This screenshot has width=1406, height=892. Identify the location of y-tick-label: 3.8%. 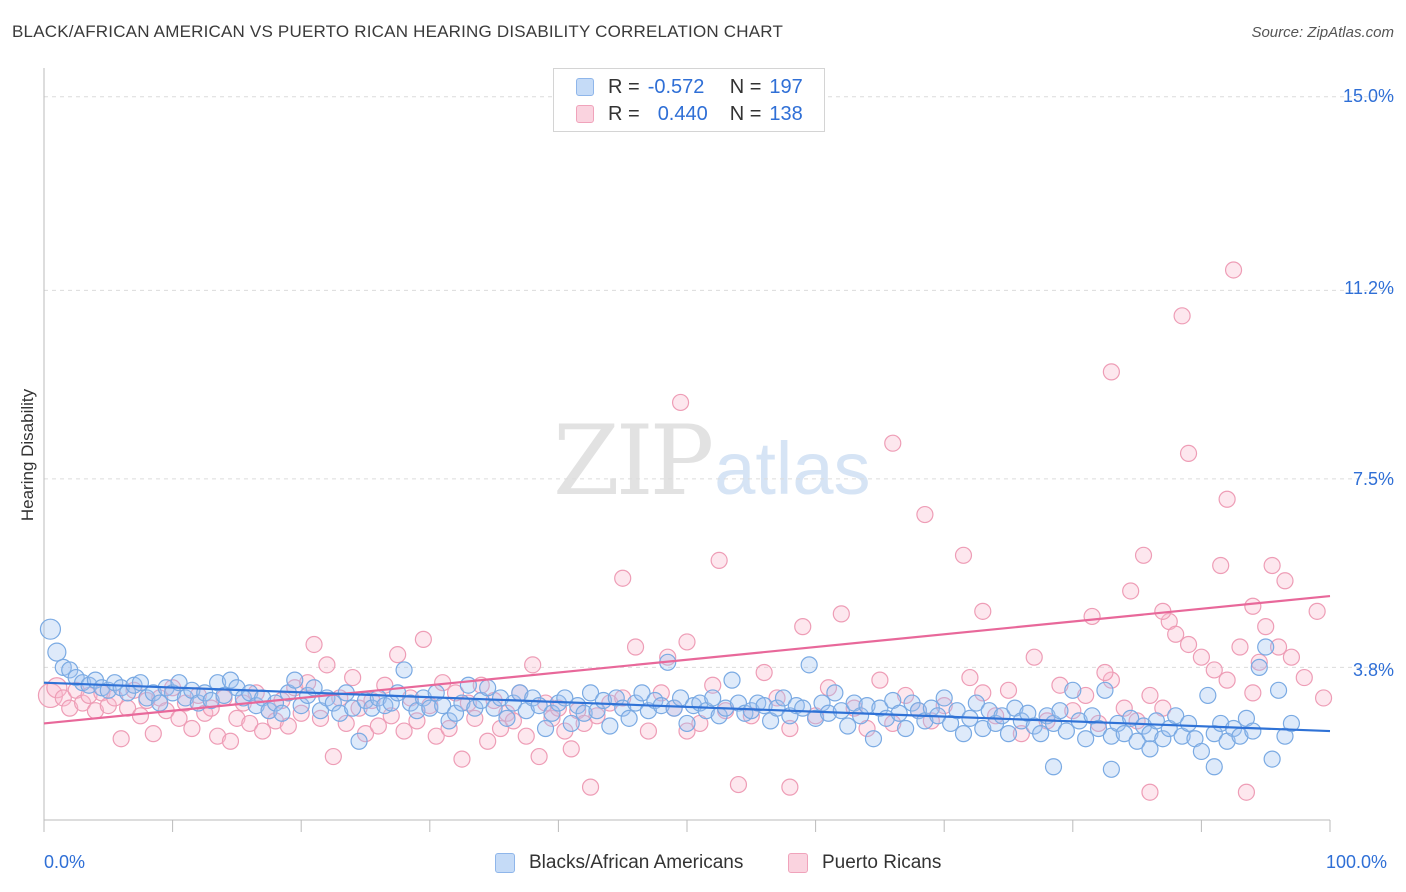
(1373, 670).